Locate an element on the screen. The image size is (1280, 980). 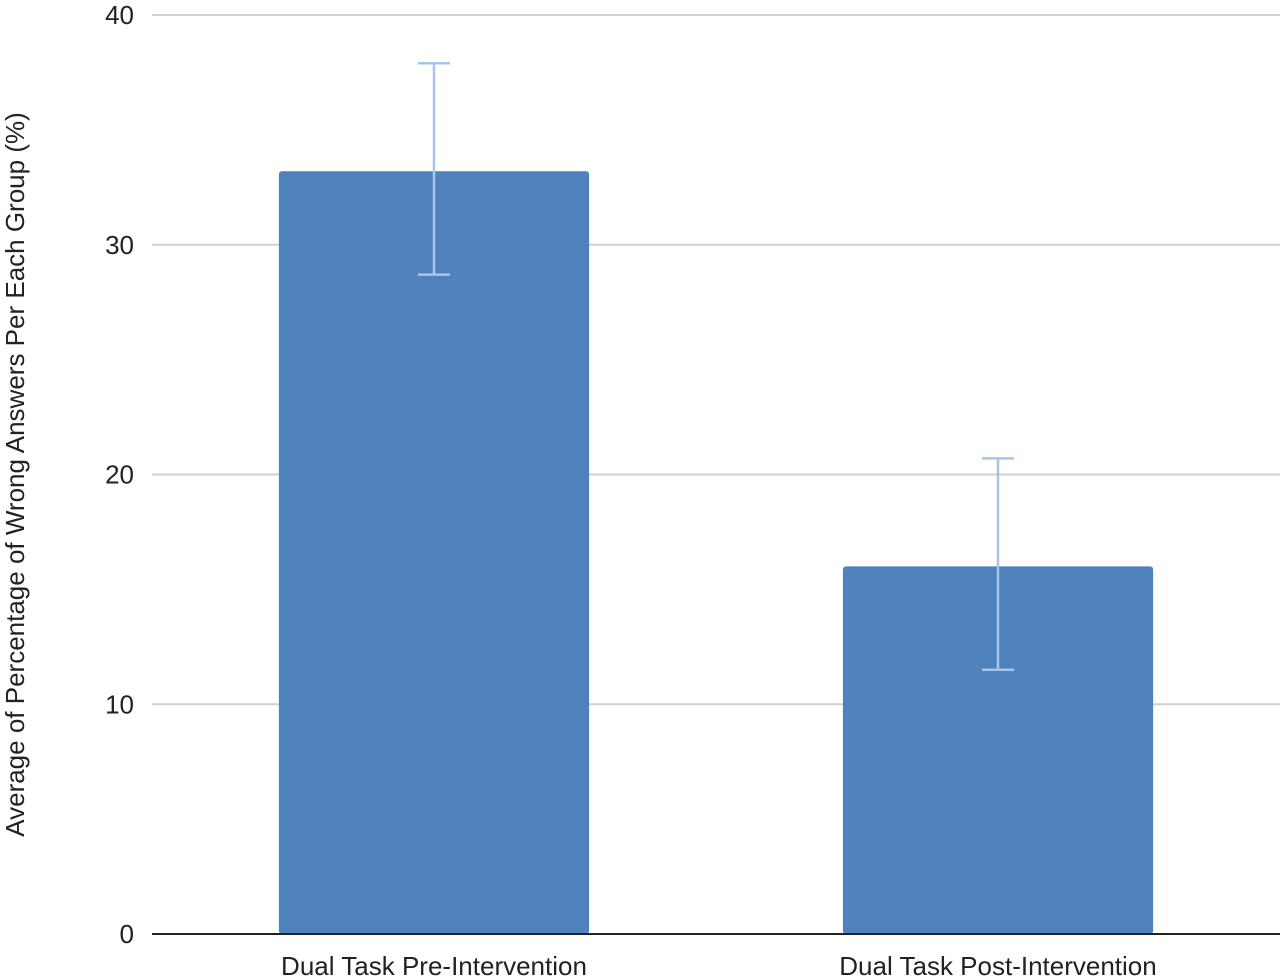
y-tick-label: 20 is located at coordinates (119, 475).